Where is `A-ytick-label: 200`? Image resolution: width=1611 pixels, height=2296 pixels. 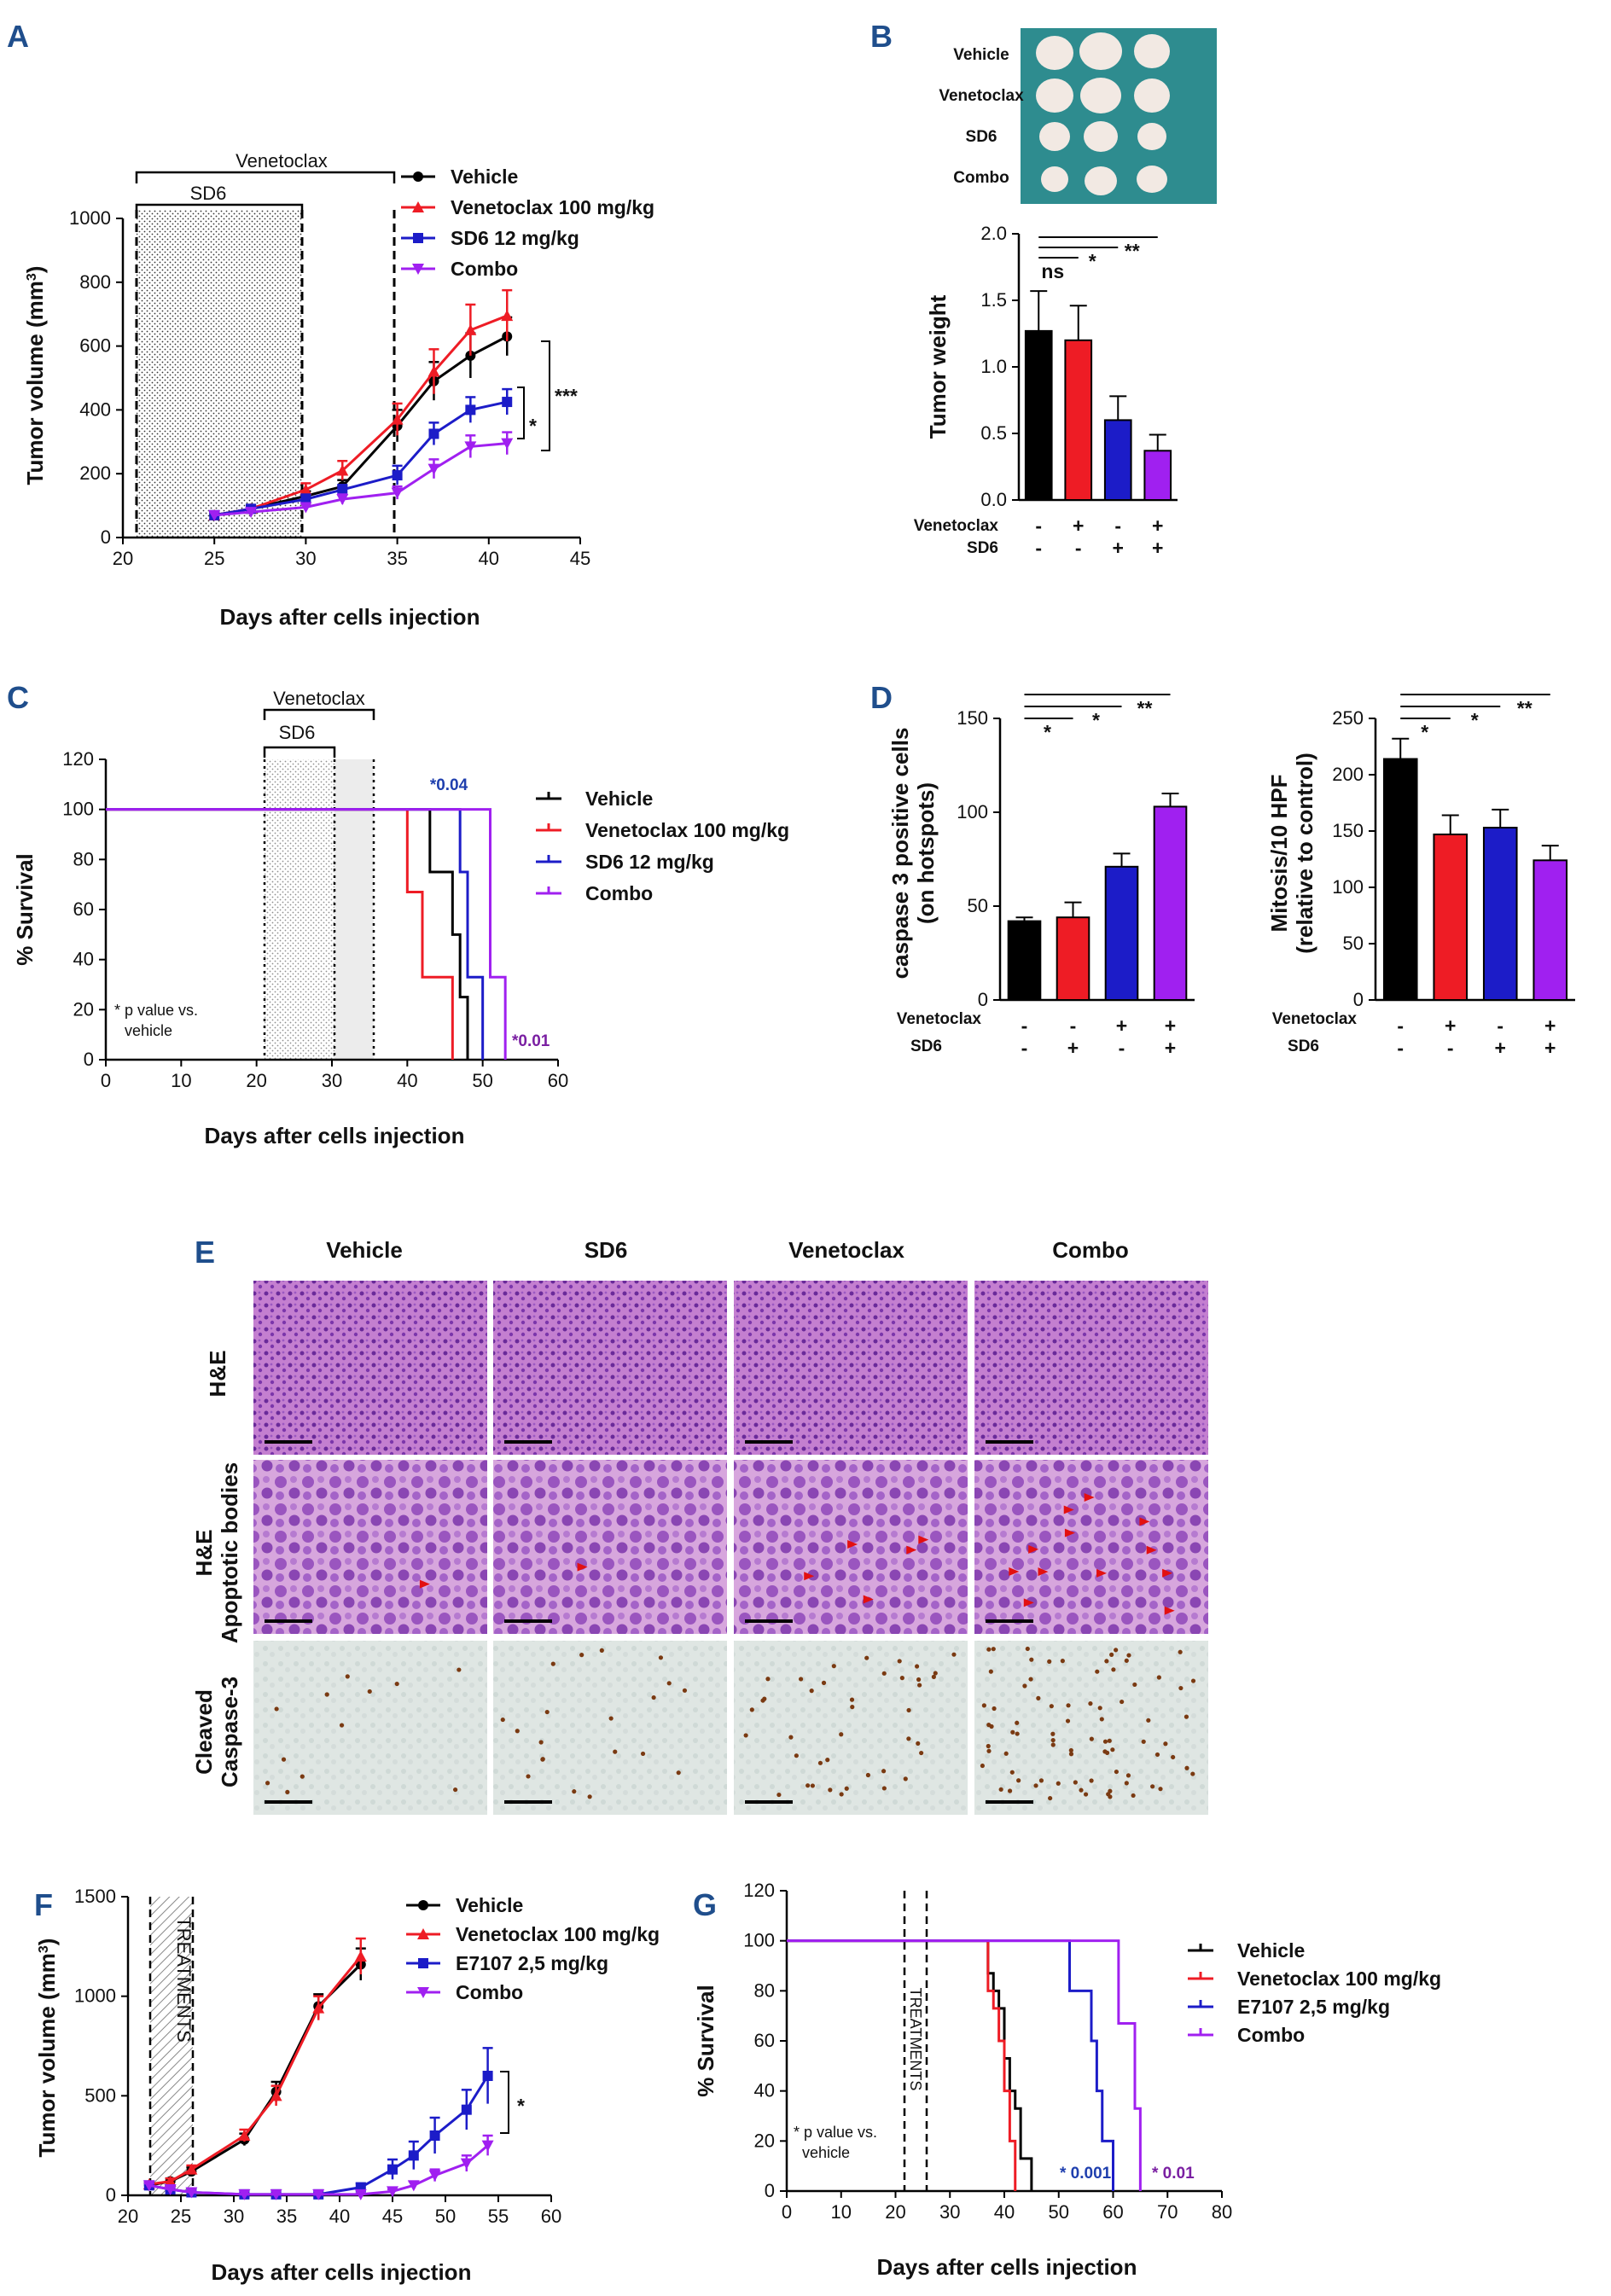 A-ytick-label: 200 is located at coordinates (95, 473).